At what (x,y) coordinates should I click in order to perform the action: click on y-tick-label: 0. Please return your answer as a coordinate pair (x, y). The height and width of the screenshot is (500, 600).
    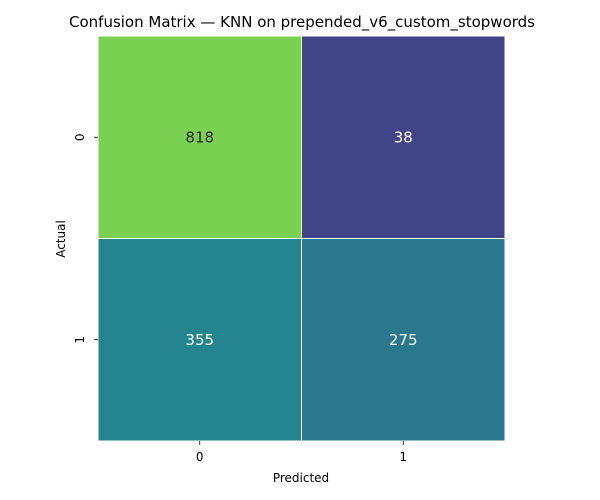
    Looking at the image, I should click on (80, 137).